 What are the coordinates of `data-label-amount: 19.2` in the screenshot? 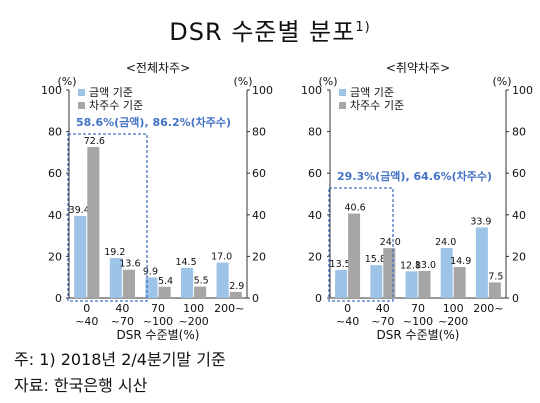 It's located at (114, 252).